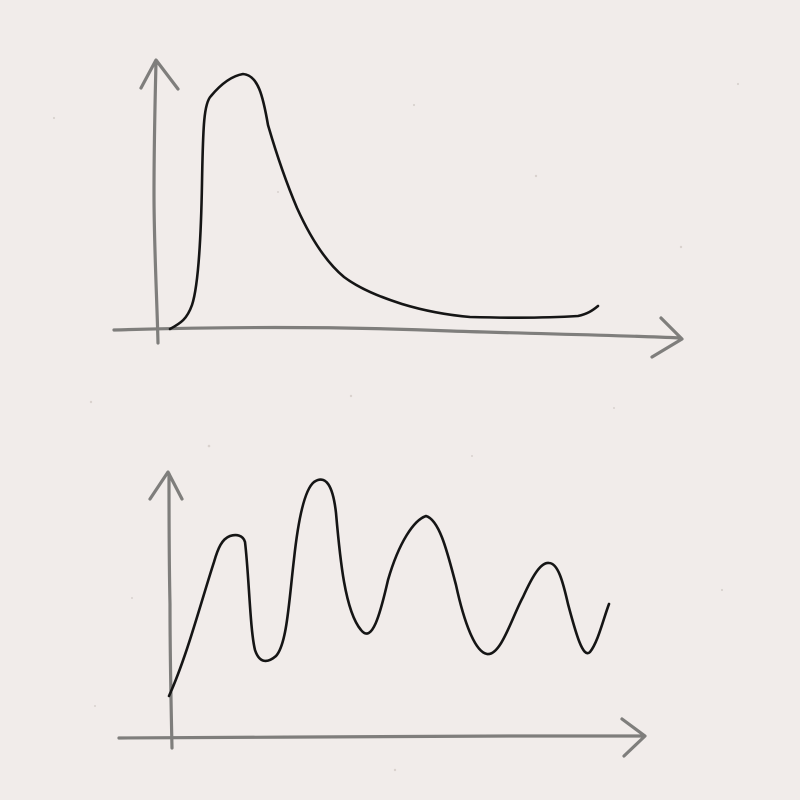  What do you see at coordinates (667, 337) in the screenshot?
I see `top-x-axis-arrowhead` at bounding box center [667, 337].